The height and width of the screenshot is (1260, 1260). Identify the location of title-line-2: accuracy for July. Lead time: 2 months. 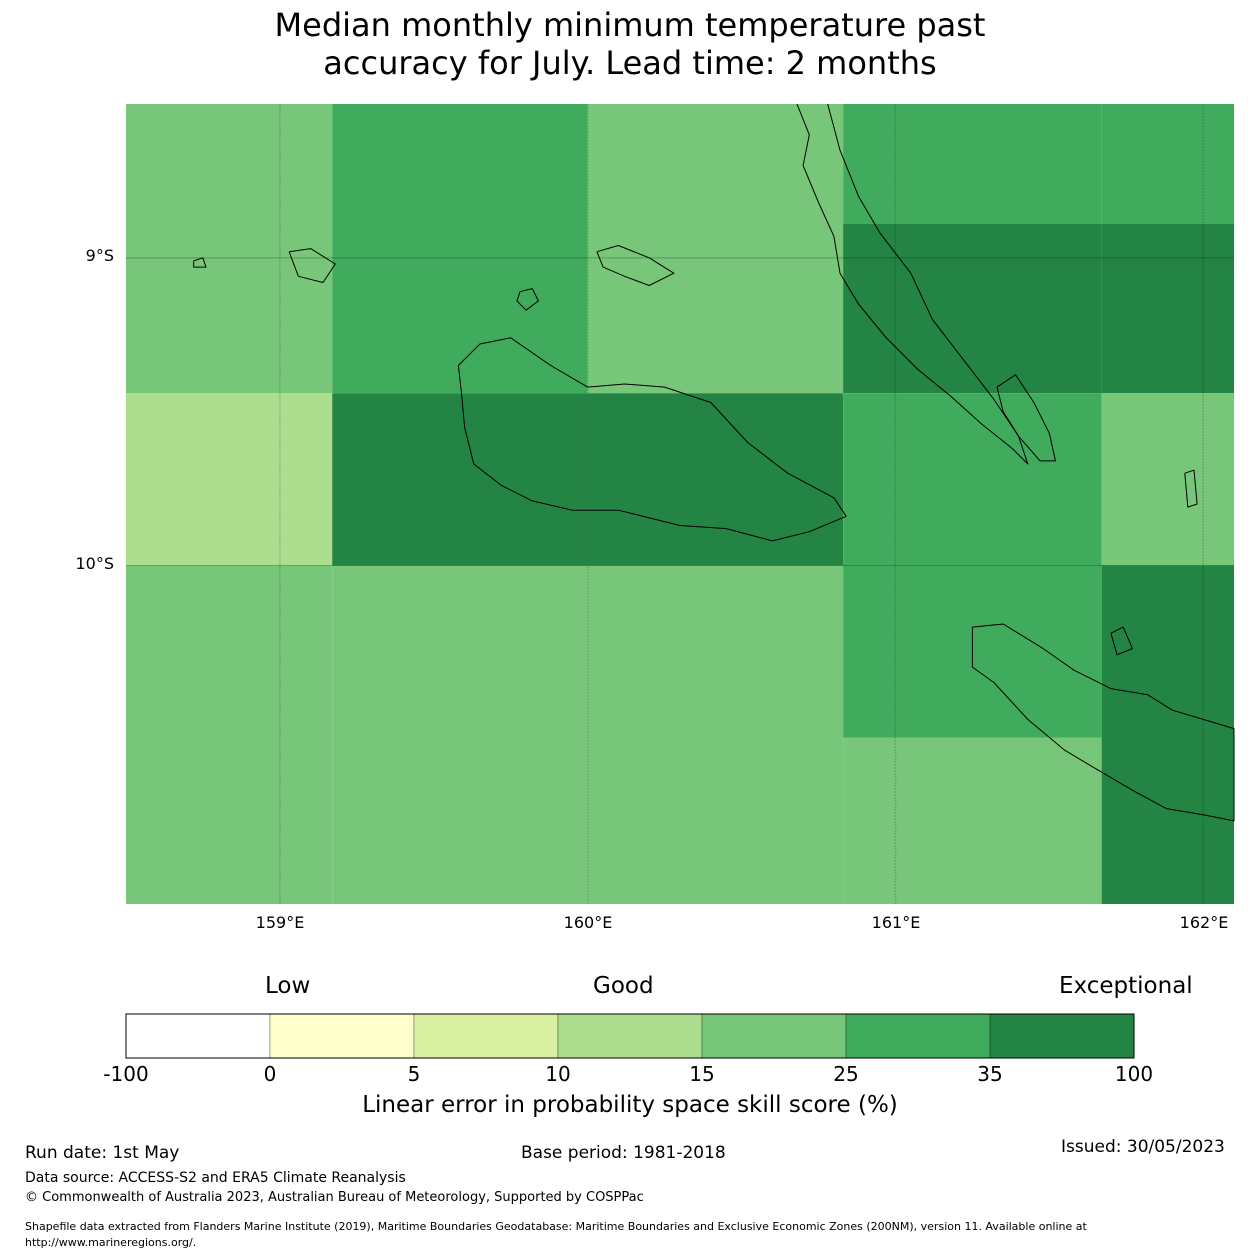
(630, 63).